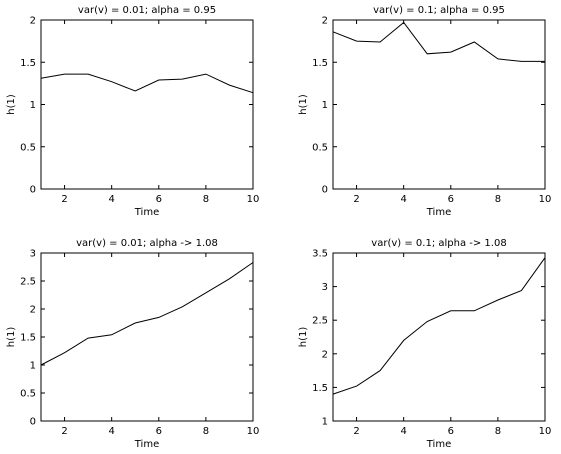 Image resolution: width=561 pixels, height=454 pixels. I want to click on chart-title: var(v) = 0.01; alpha = 0.95, so click(147, 10).